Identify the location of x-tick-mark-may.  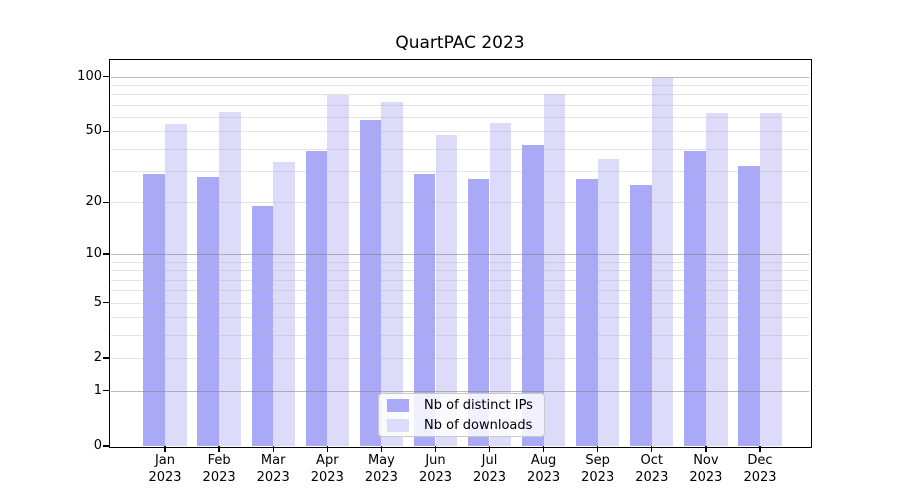
(381, 449).